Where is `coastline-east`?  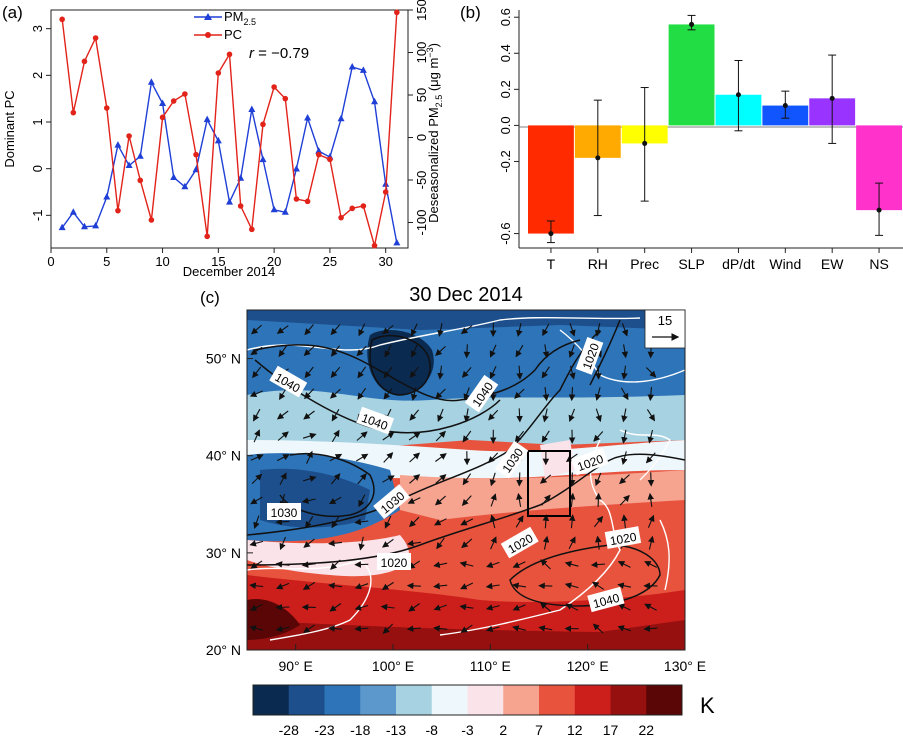
coastline-east is located at coordinates (530, 537).